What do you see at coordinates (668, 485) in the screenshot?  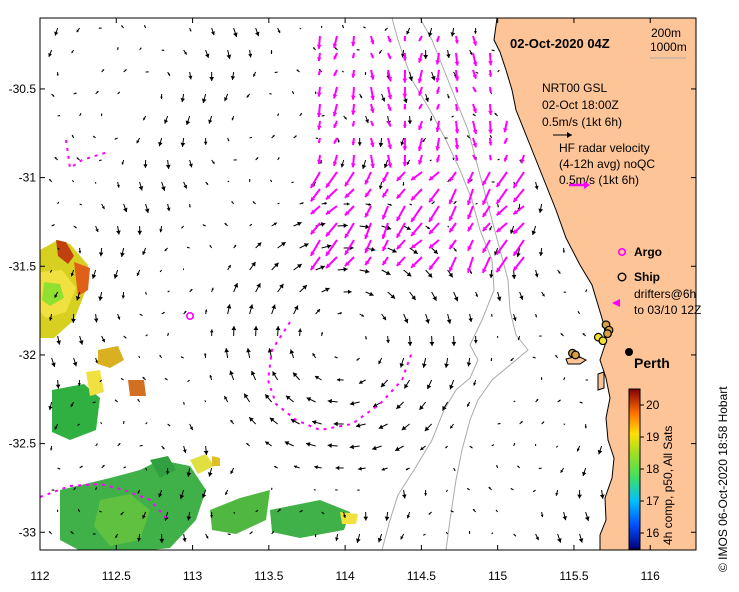 I see `colorbar-label: 4h comp, p50, All Sats` at bounding box center [668, 485].